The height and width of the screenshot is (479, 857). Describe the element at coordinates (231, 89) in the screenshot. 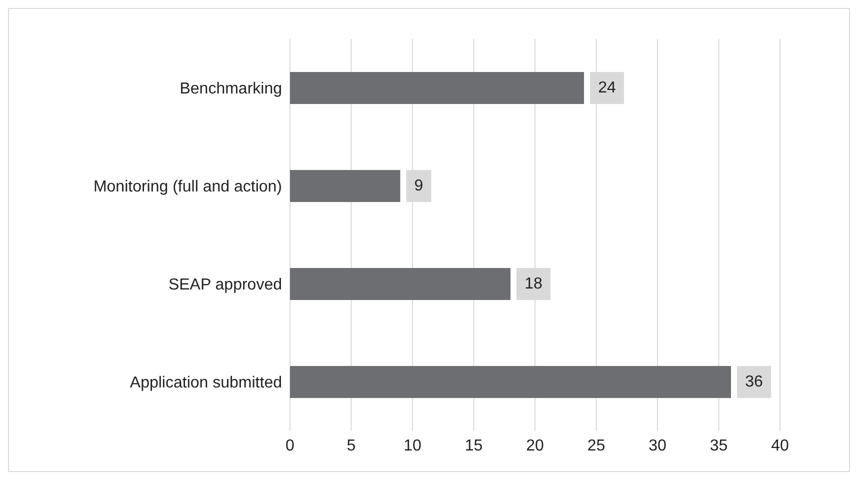

I see `y-tick-label: Benchmarking` at that location.